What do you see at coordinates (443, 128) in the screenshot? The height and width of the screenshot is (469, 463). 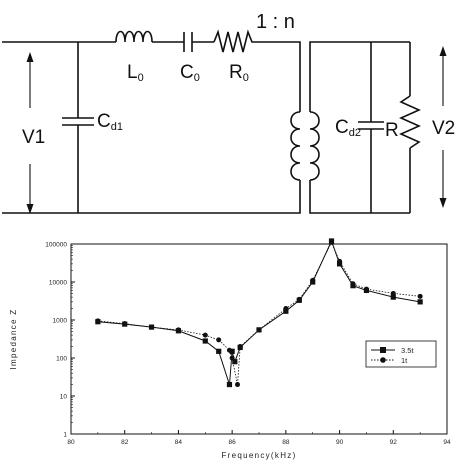 I see `v2-label: V2` at bounding box center [443, 128].